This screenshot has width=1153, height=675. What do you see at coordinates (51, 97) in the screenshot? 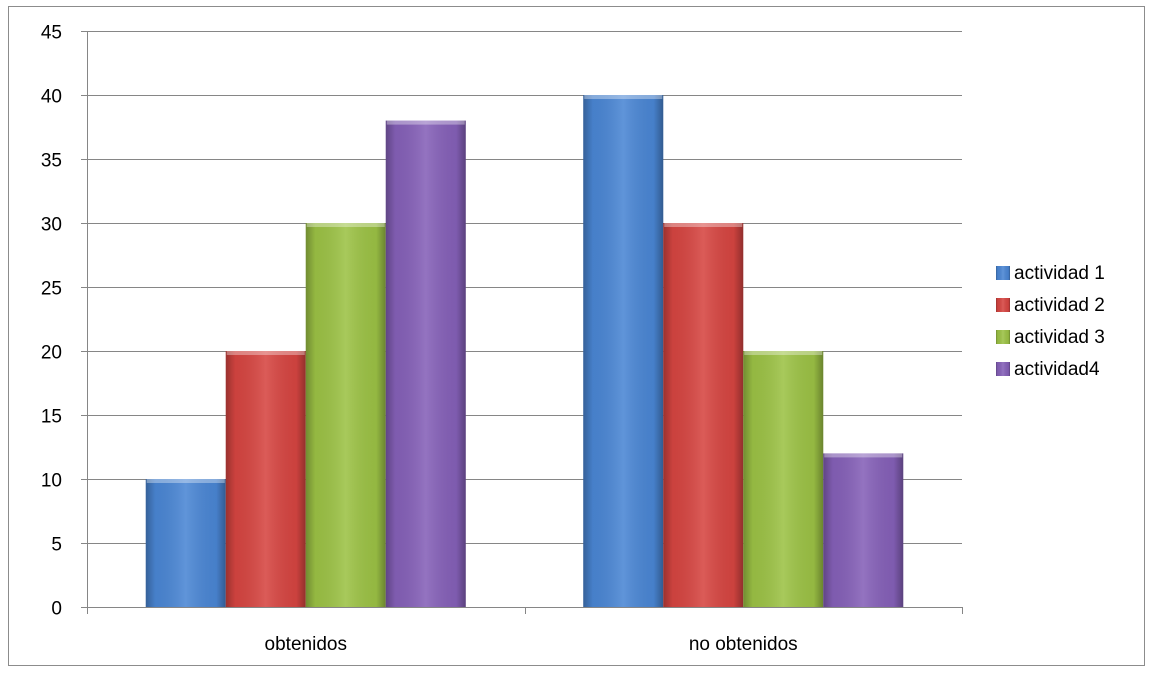
I see `y-tick-label: 40` at bounding box center [51, 97].